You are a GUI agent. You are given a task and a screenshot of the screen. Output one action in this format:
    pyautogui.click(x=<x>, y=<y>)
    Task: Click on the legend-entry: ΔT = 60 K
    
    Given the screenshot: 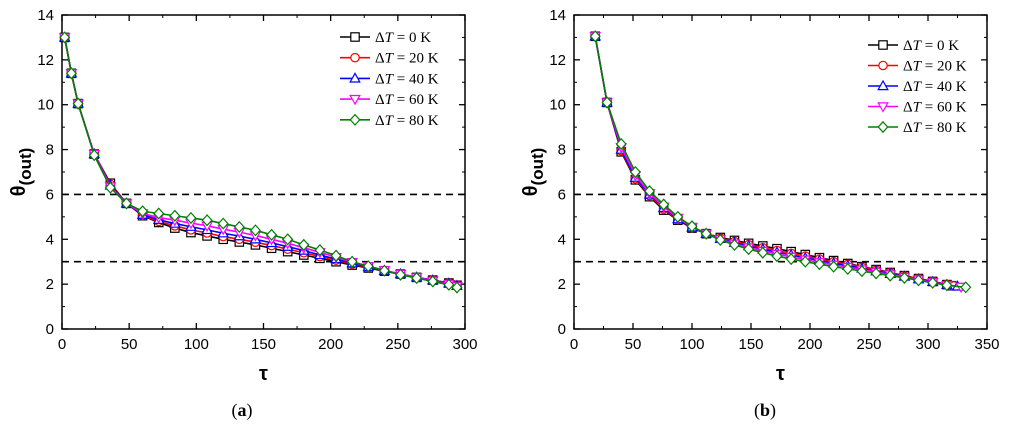 What is the action you would take?
    pyautogui.click(x=935, y=108)
    